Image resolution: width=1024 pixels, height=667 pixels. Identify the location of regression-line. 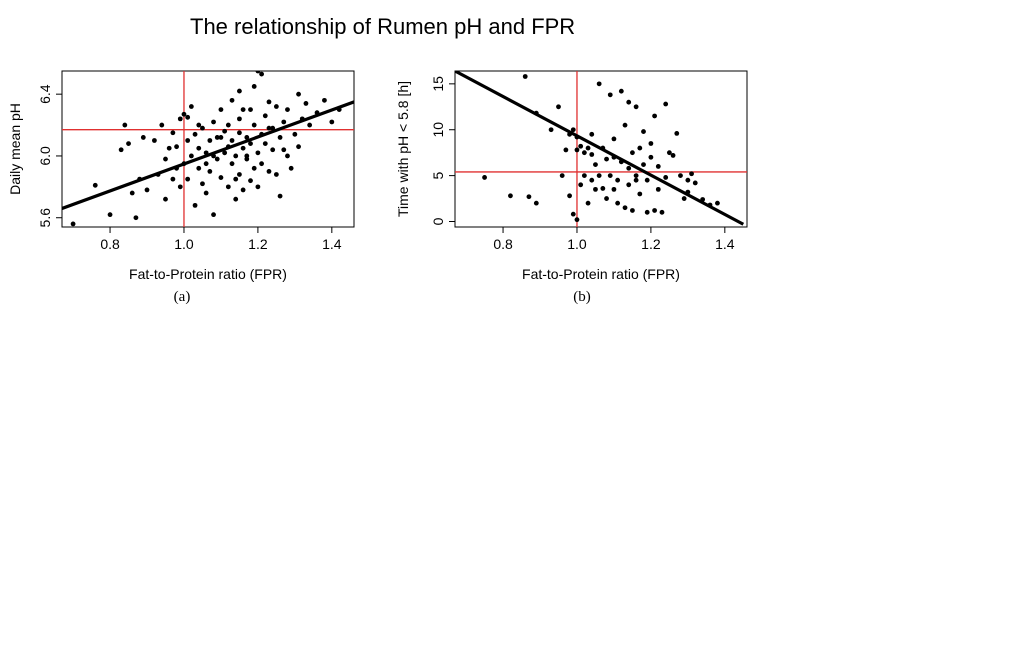
(600, 148).